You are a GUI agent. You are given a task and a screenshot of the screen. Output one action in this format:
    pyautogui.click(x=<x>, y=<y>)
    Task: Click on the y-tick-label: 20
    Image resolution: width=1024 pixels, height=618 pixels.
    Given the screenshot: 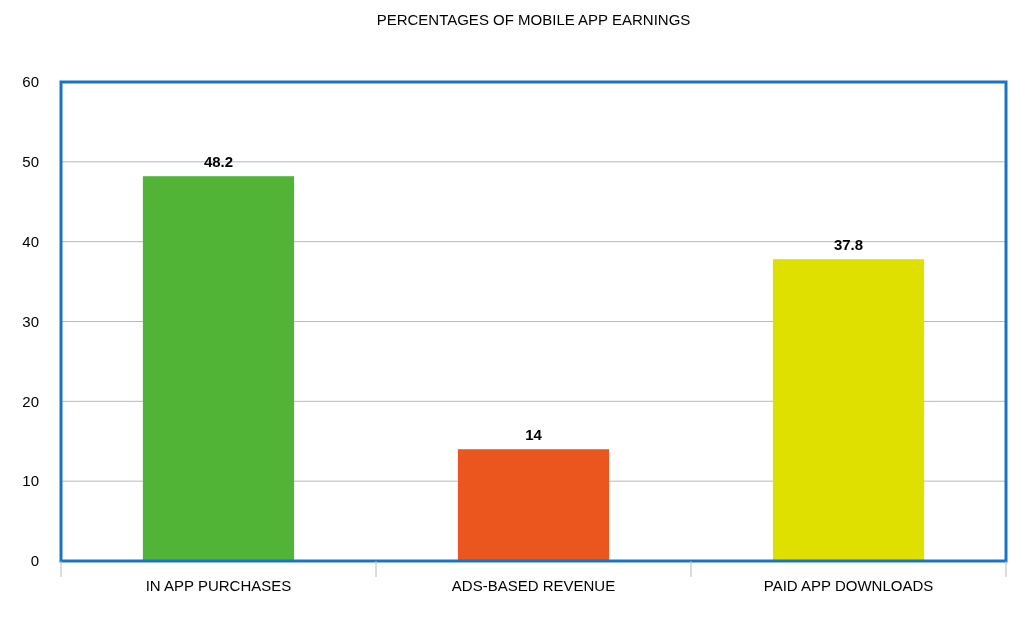 What is the action you would take?
    pyautogui.click(x=30, y=401)
    